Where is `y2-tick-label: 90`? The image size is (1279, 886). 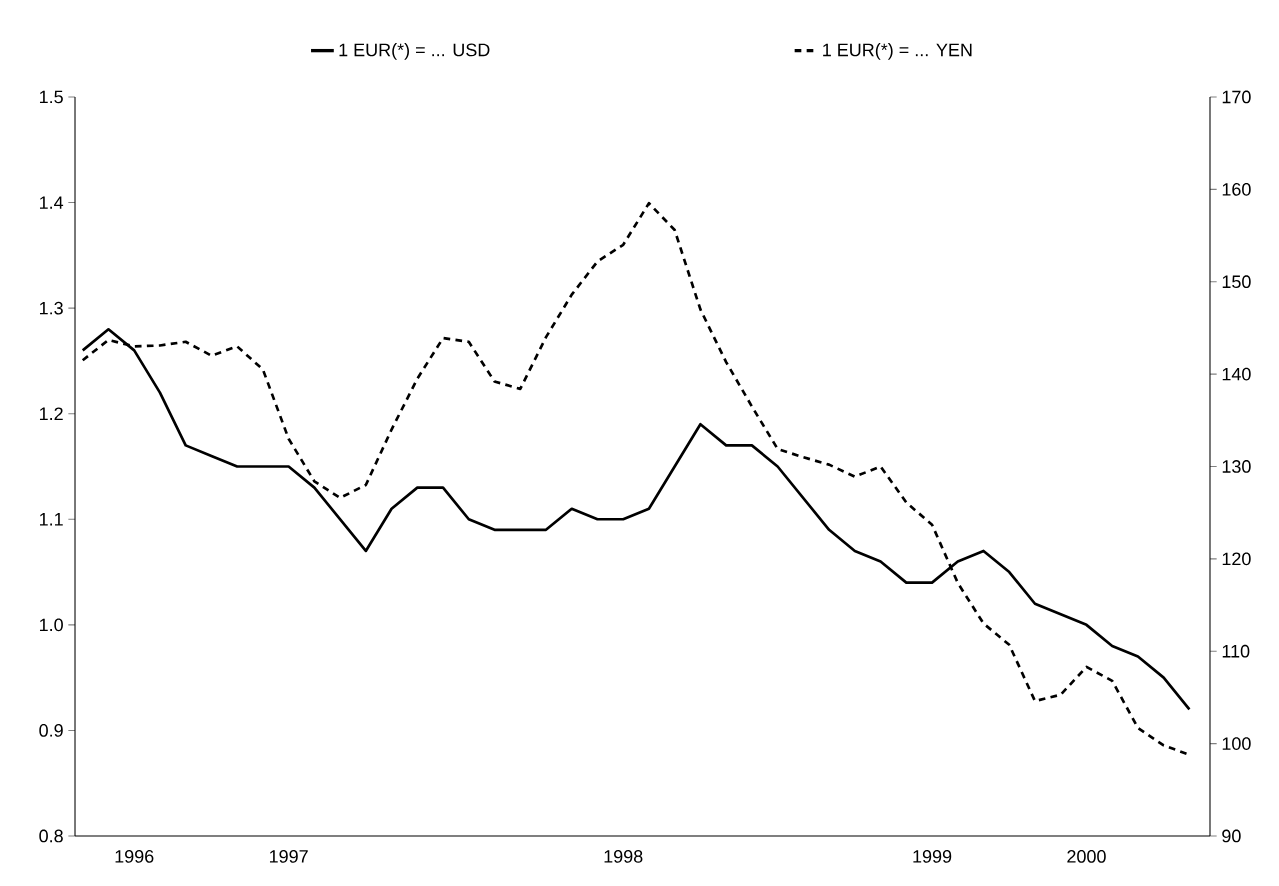
y2-tick-label: 90 is located at coordinates (1231, 836).